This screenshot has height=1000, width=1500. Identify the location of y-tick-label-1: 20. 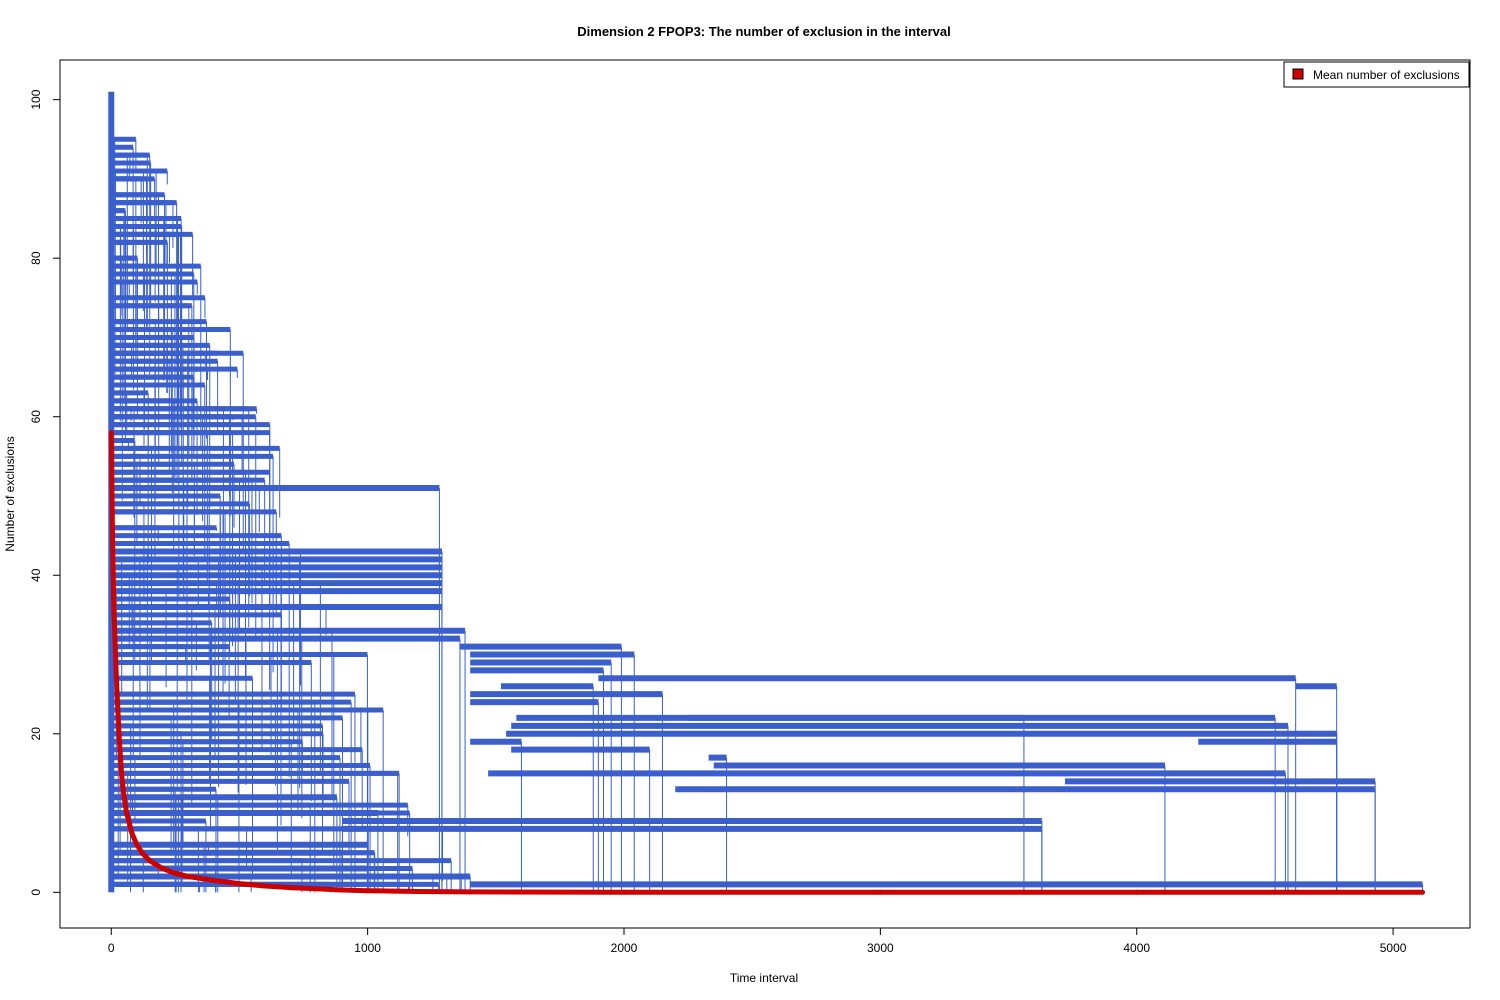
(36, 734).